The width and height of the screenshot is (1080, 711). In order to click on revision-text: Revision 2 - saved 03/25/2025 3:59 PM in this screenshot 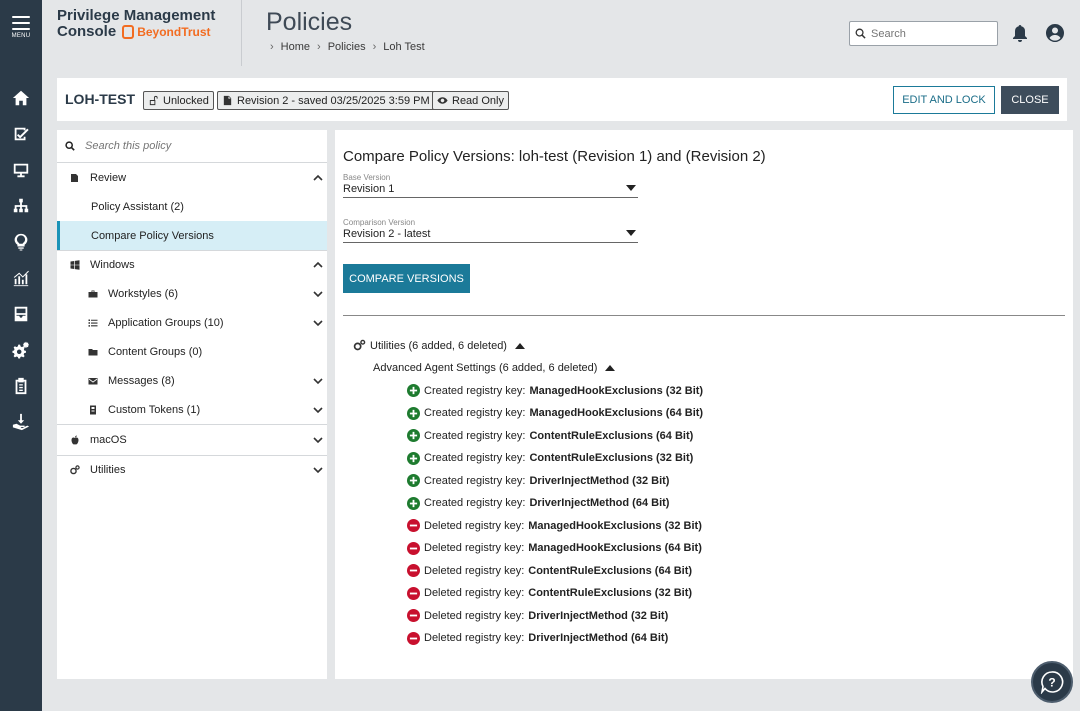, I will do `click(333, 100)`.